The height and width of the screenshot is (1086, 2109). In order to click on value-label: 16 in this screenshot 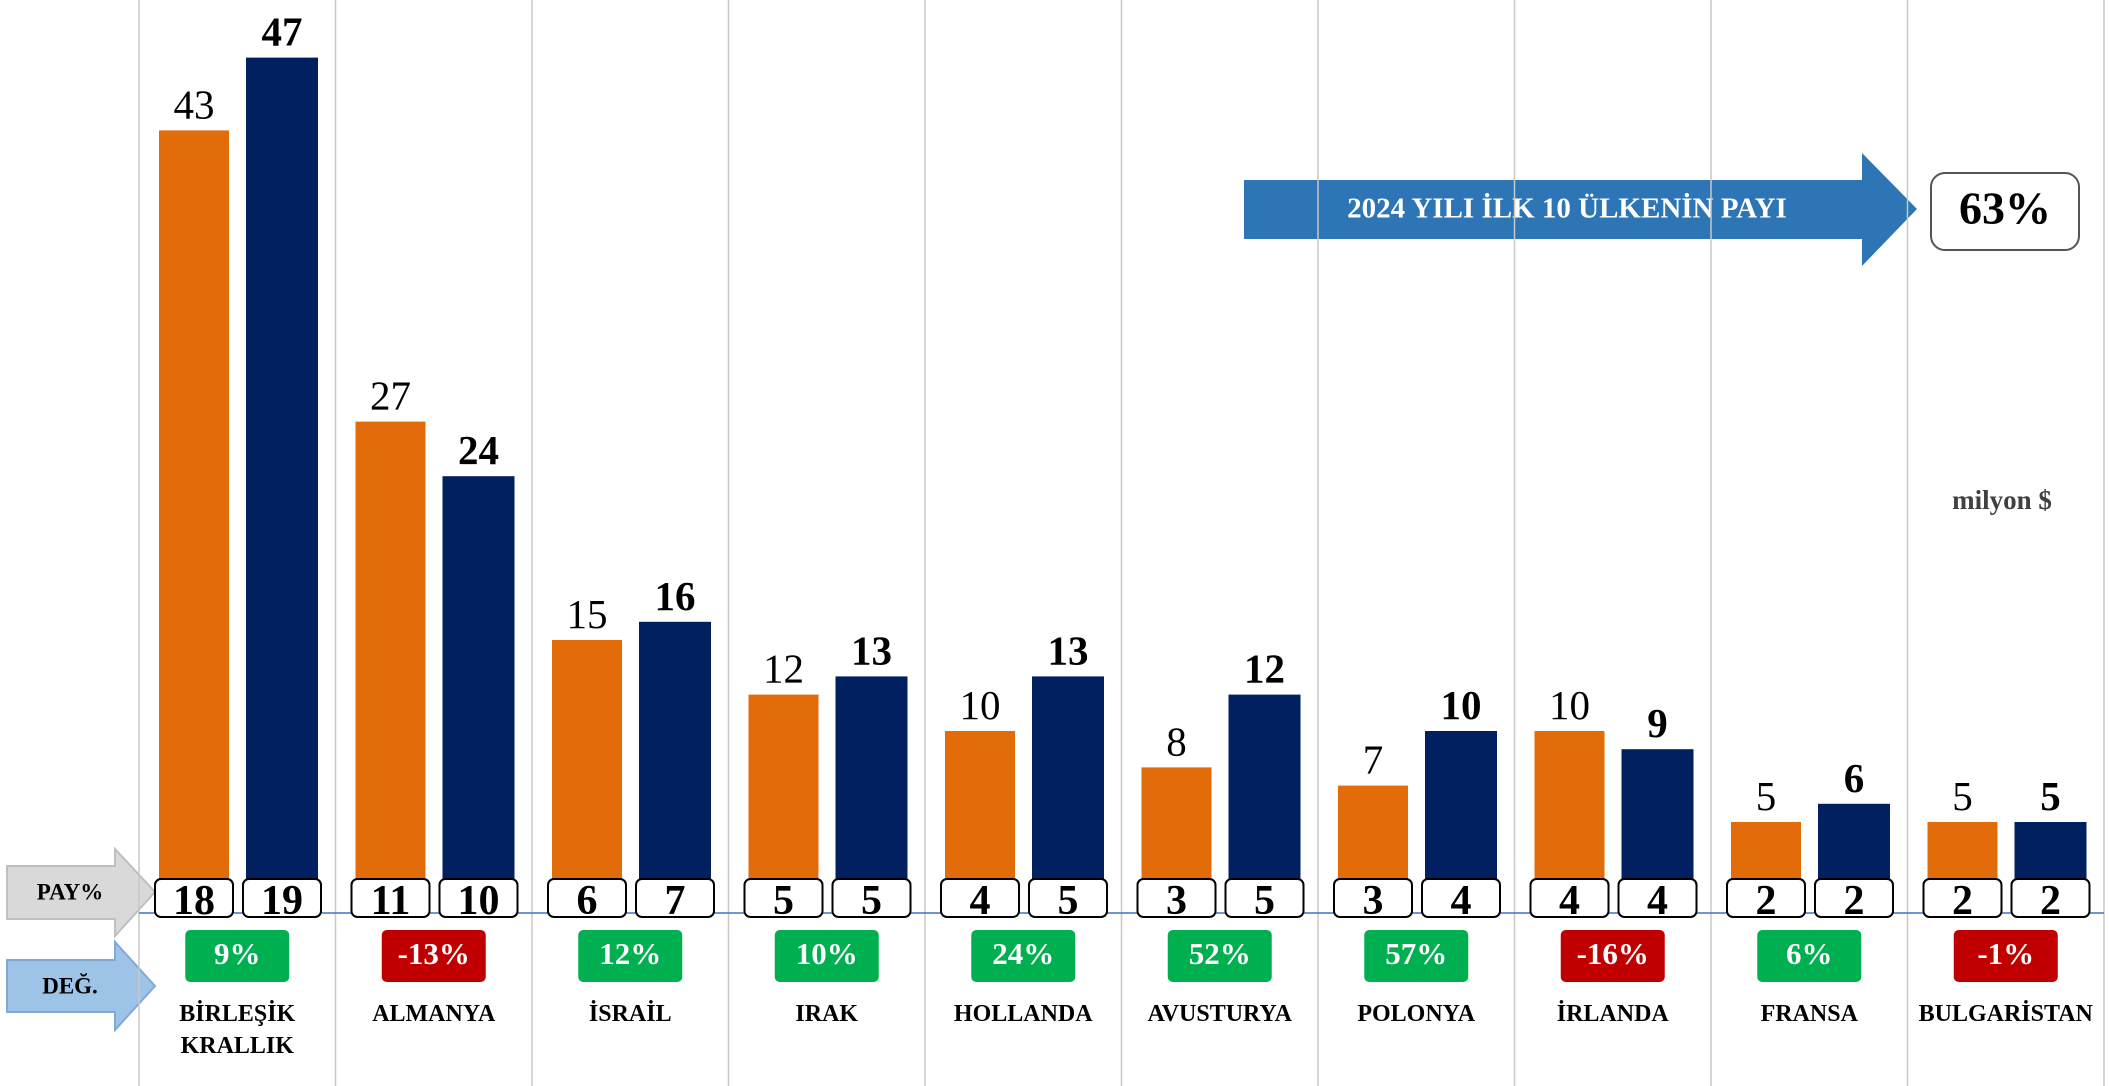, I will do `click(675, 596)`.